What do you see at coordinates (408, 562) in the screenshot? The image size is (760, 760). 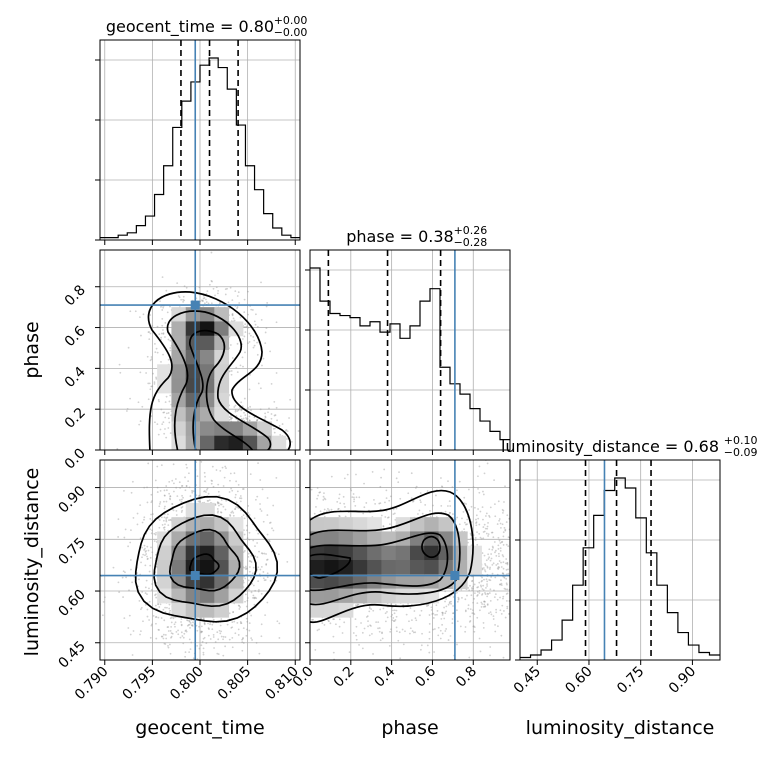 I see `panel-phase-vs-luminosity_distance` at bounding box center [408, 562].